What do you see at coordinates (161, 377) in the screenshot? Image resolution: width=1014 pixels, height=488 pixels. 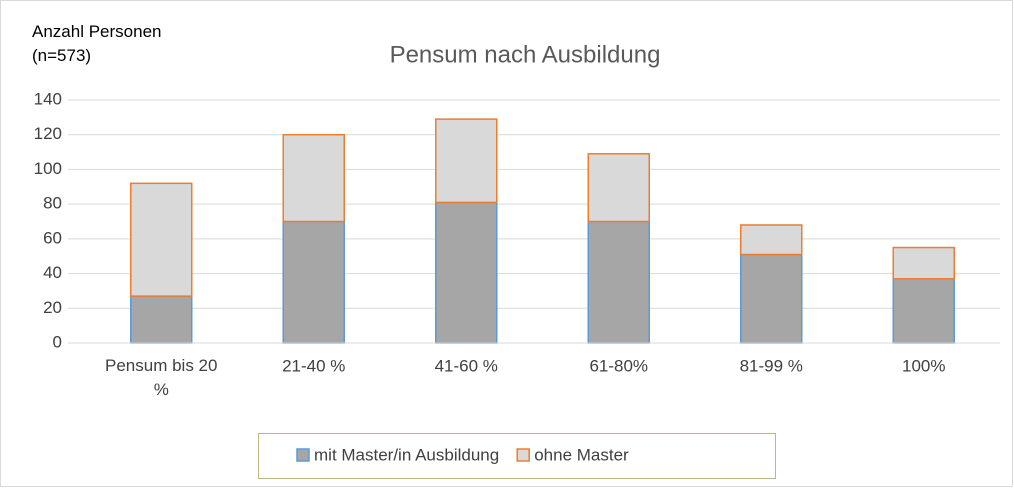 I see `x-tick-label: Pensum bis 20%` at bounding box center [161, 377].